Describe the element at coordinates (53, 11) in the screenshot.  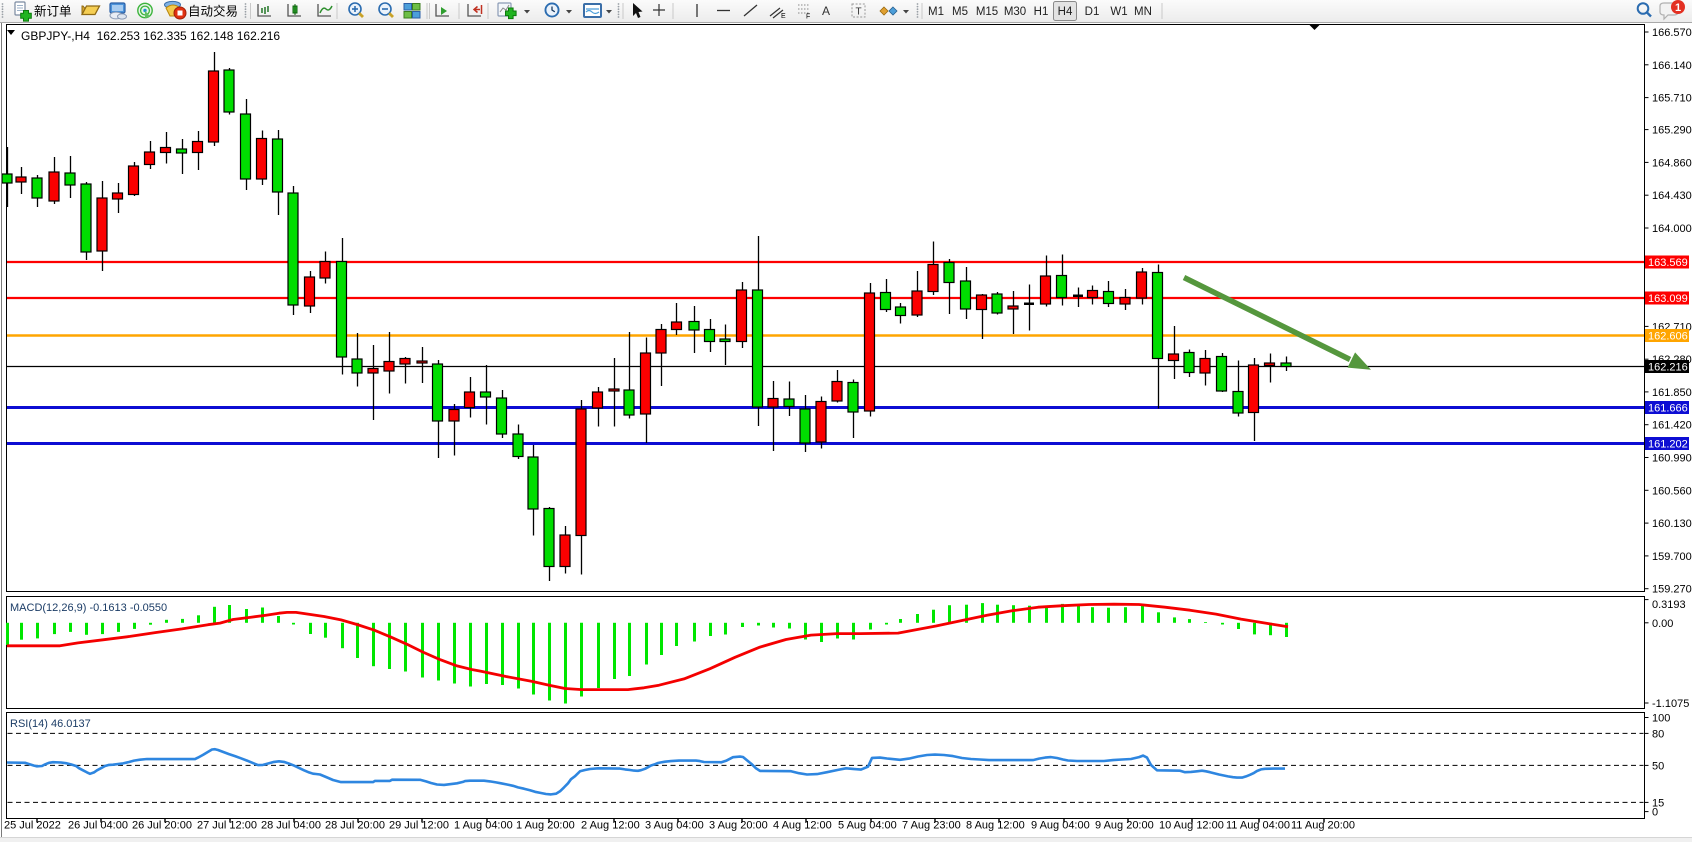
I see `svg-text: 新订单` at that location.